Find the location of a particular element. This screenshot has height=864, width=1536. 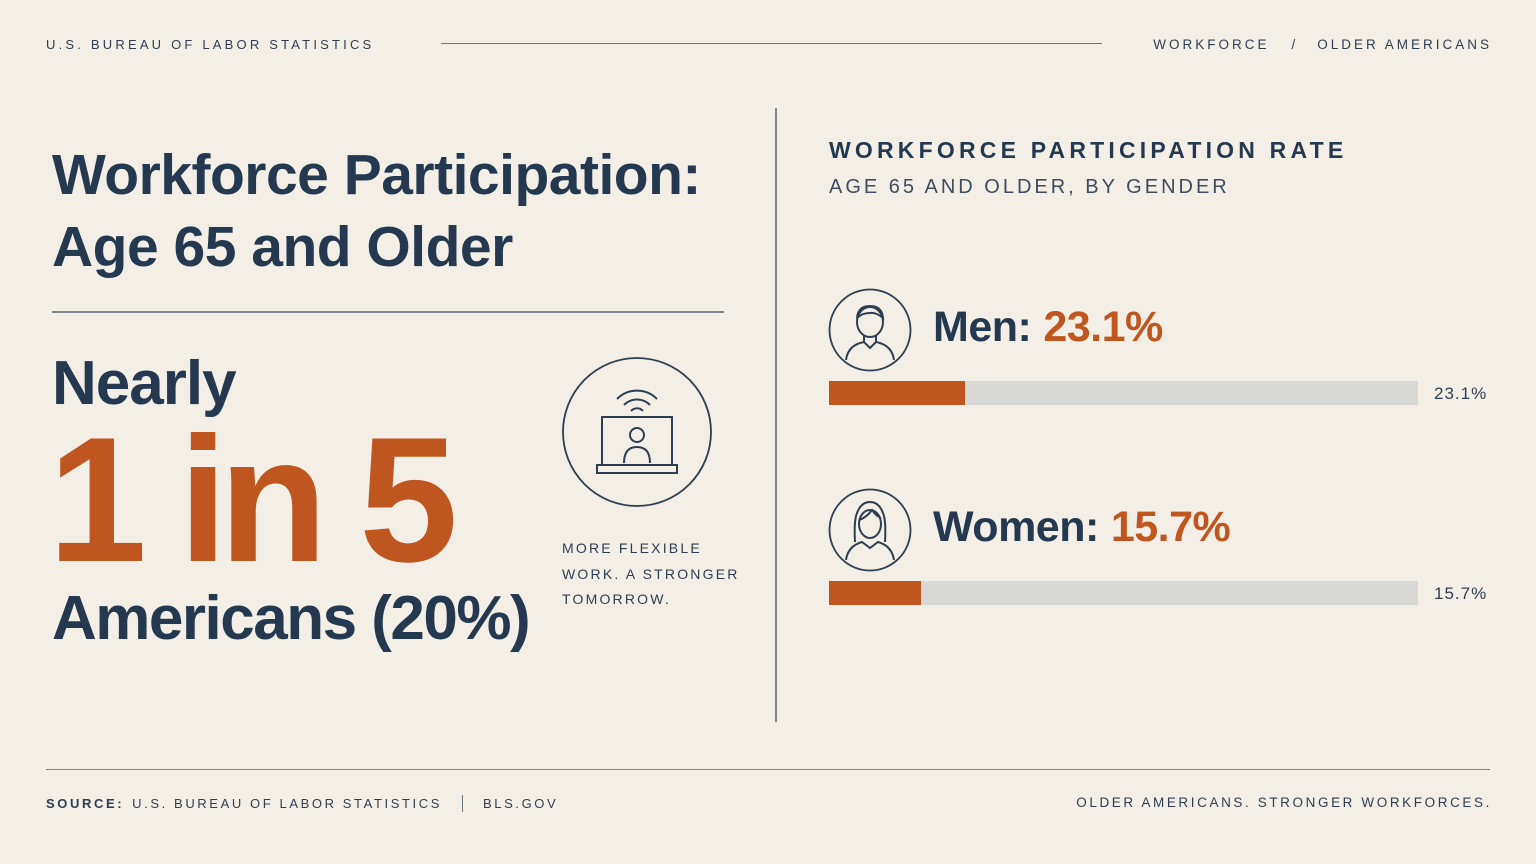

women-bar is located at coordinates (875, 593).